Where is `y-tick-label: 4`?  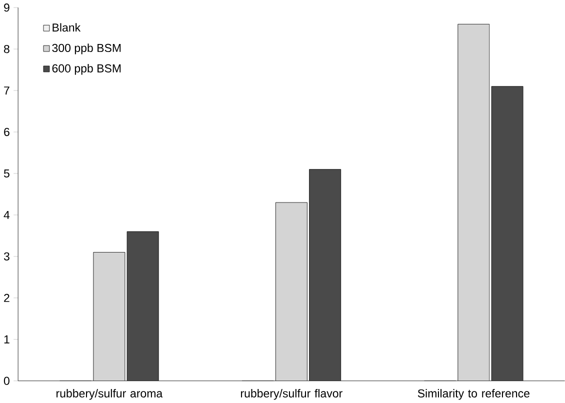 y-tick-label: 4 is located at coordinates (7, 214).